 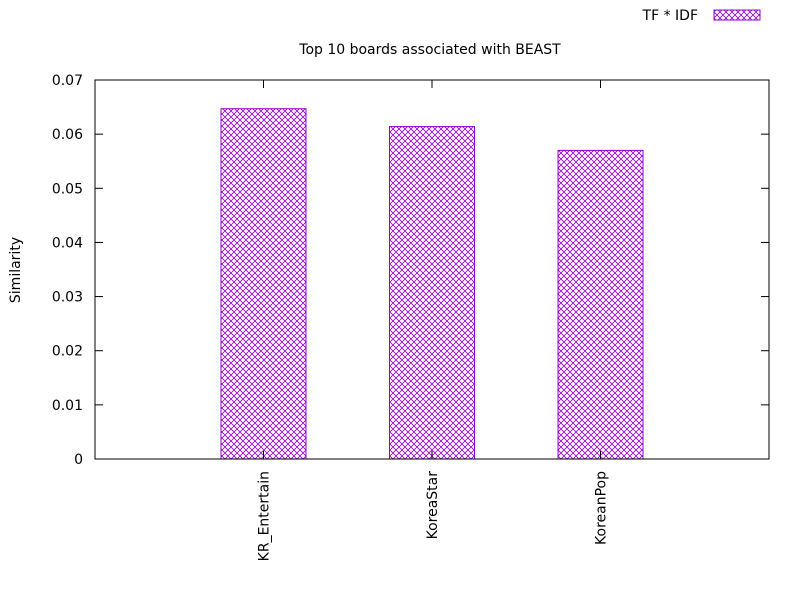 I want to click on x-tick-label: KR_Entertain, so click(x=265, y=516).